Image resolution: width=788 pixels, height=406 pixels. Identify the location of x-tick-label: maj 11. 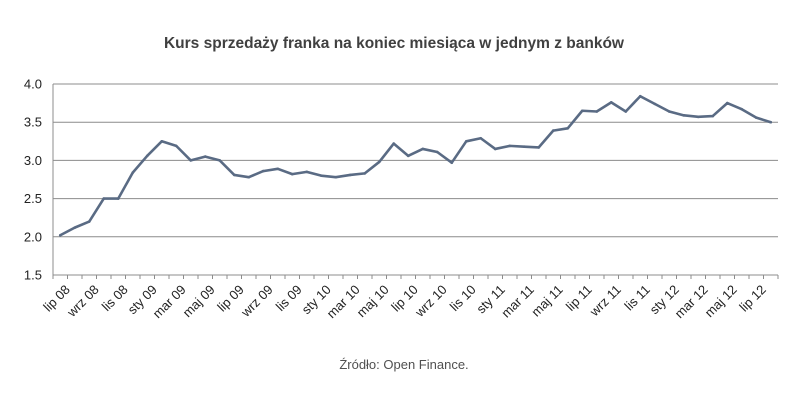
(547, 301).